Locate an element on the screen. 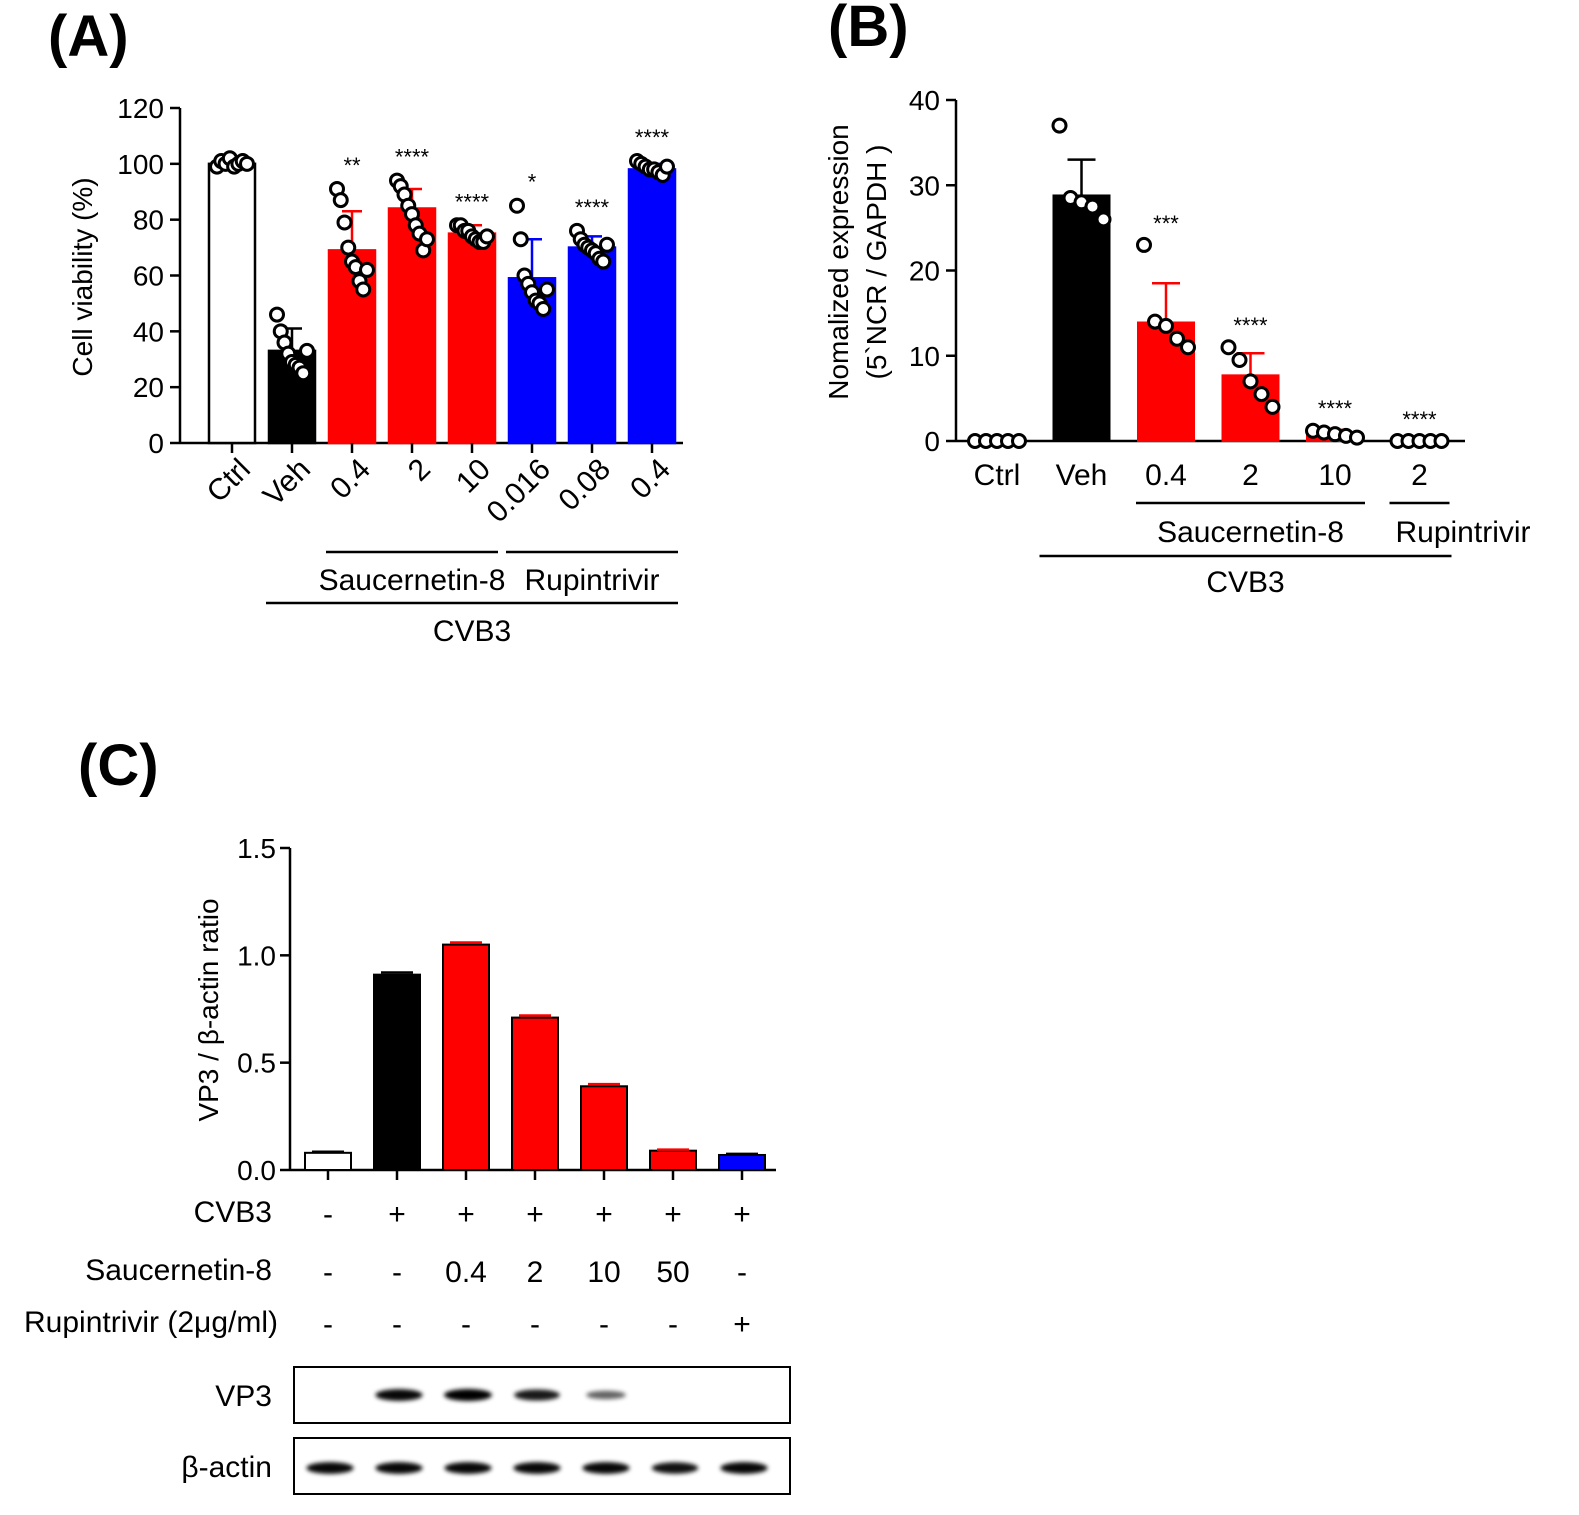 This screenshot has width=1579, height=1515. chart-a-group-label: Saucernetin-8 is located at coordinates (412, 580).